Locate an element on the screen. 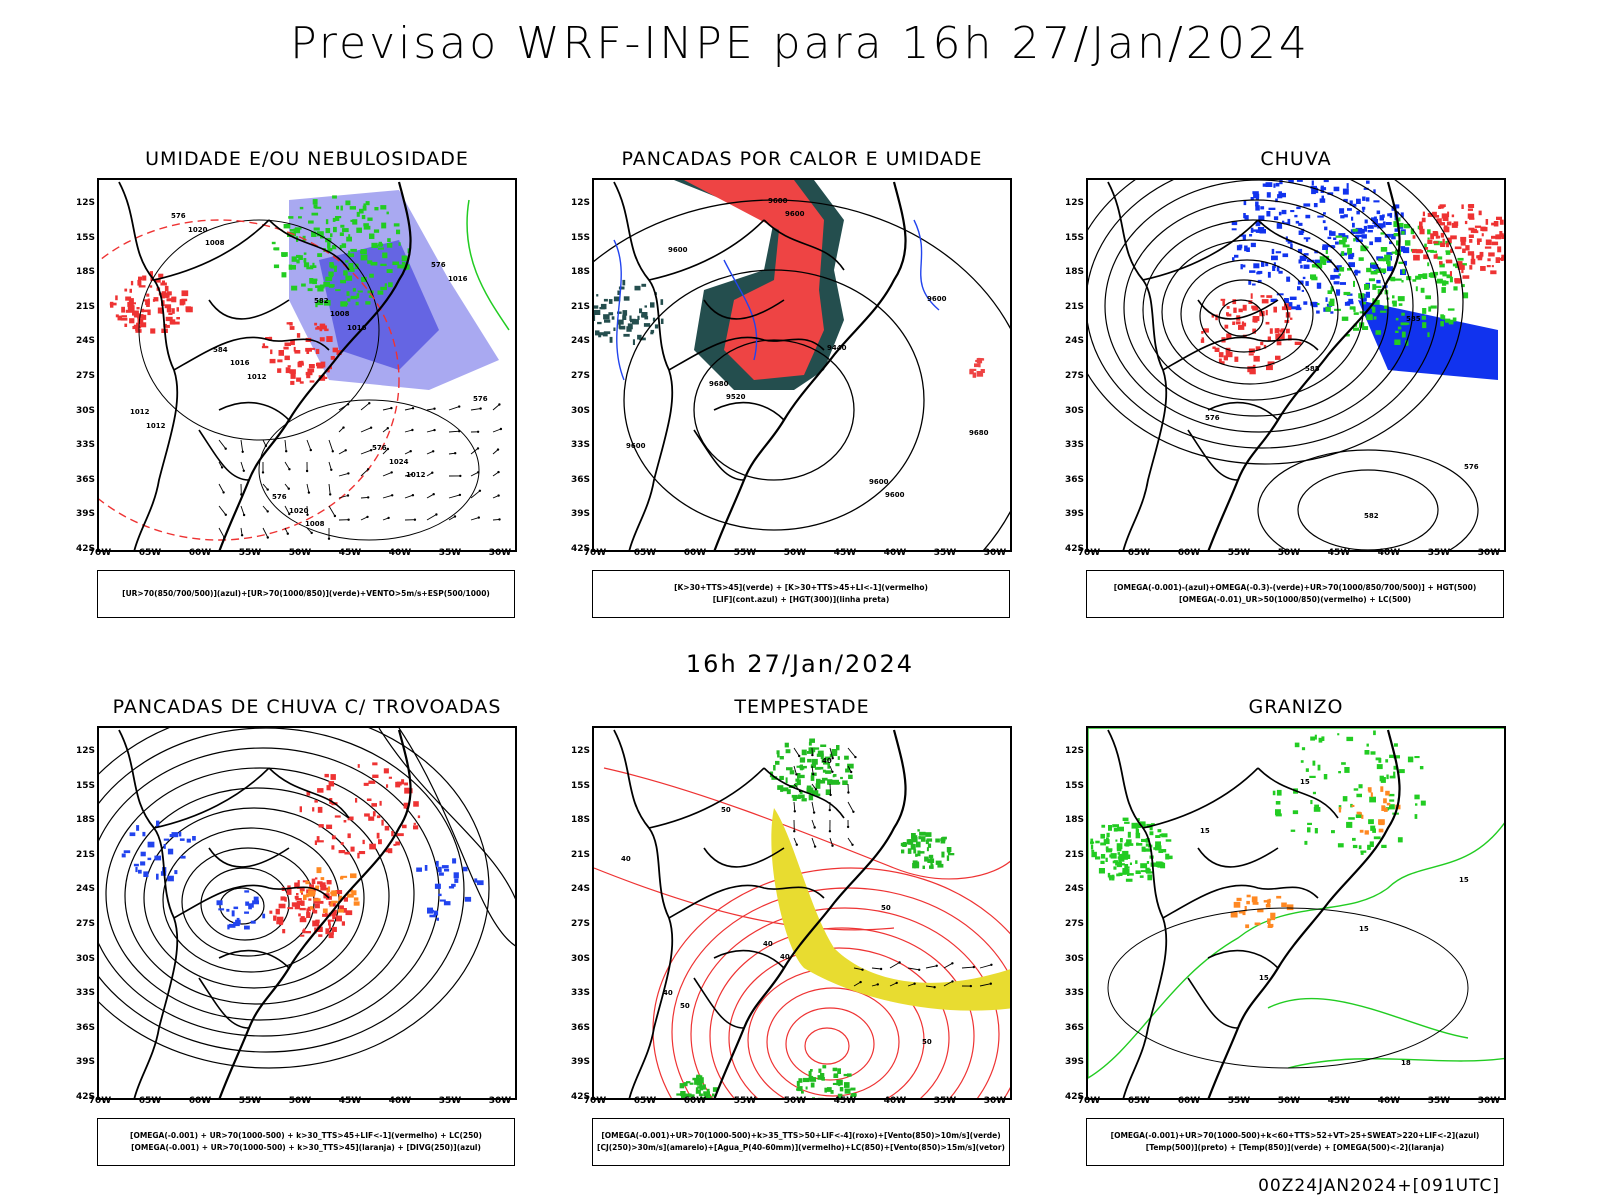  panel-title-tempestade: TEMPESTADE is located at coordinates (802, 707).